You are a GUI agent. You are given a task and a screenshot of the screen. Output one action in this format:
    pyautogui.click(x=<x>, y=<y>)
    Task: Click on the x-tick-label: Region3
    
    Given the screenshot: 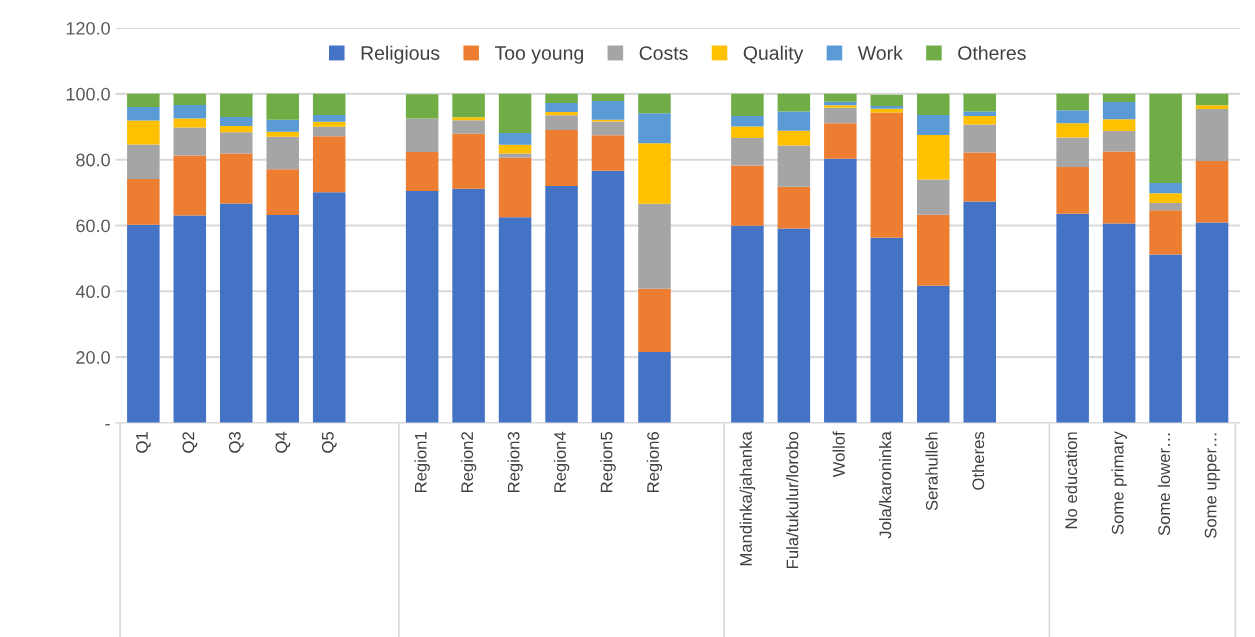 What is the action you would take?
    pyautogui.click(x=515, y=462)
    